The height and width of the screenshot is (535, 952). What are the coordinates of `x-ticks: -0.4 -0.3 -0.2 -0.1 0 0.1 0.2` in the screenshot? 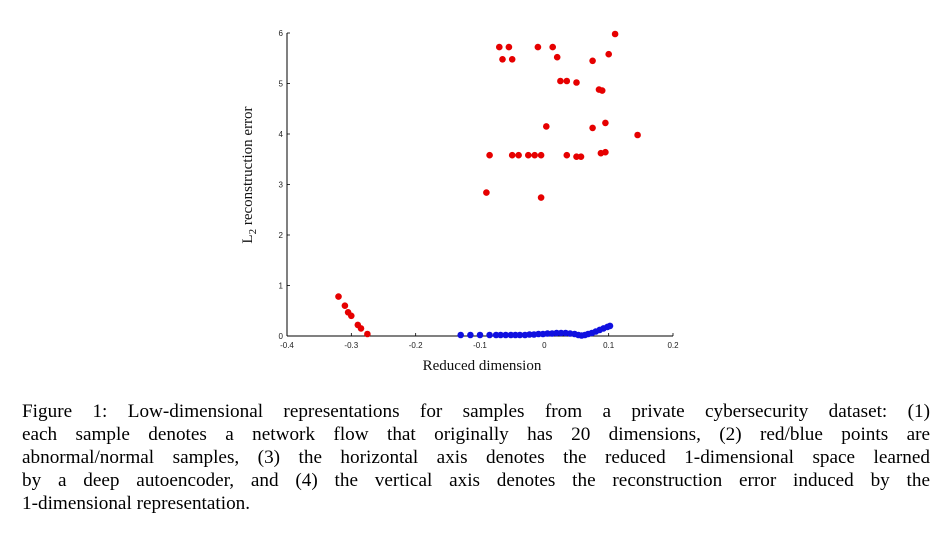 It's located at (479, 341).